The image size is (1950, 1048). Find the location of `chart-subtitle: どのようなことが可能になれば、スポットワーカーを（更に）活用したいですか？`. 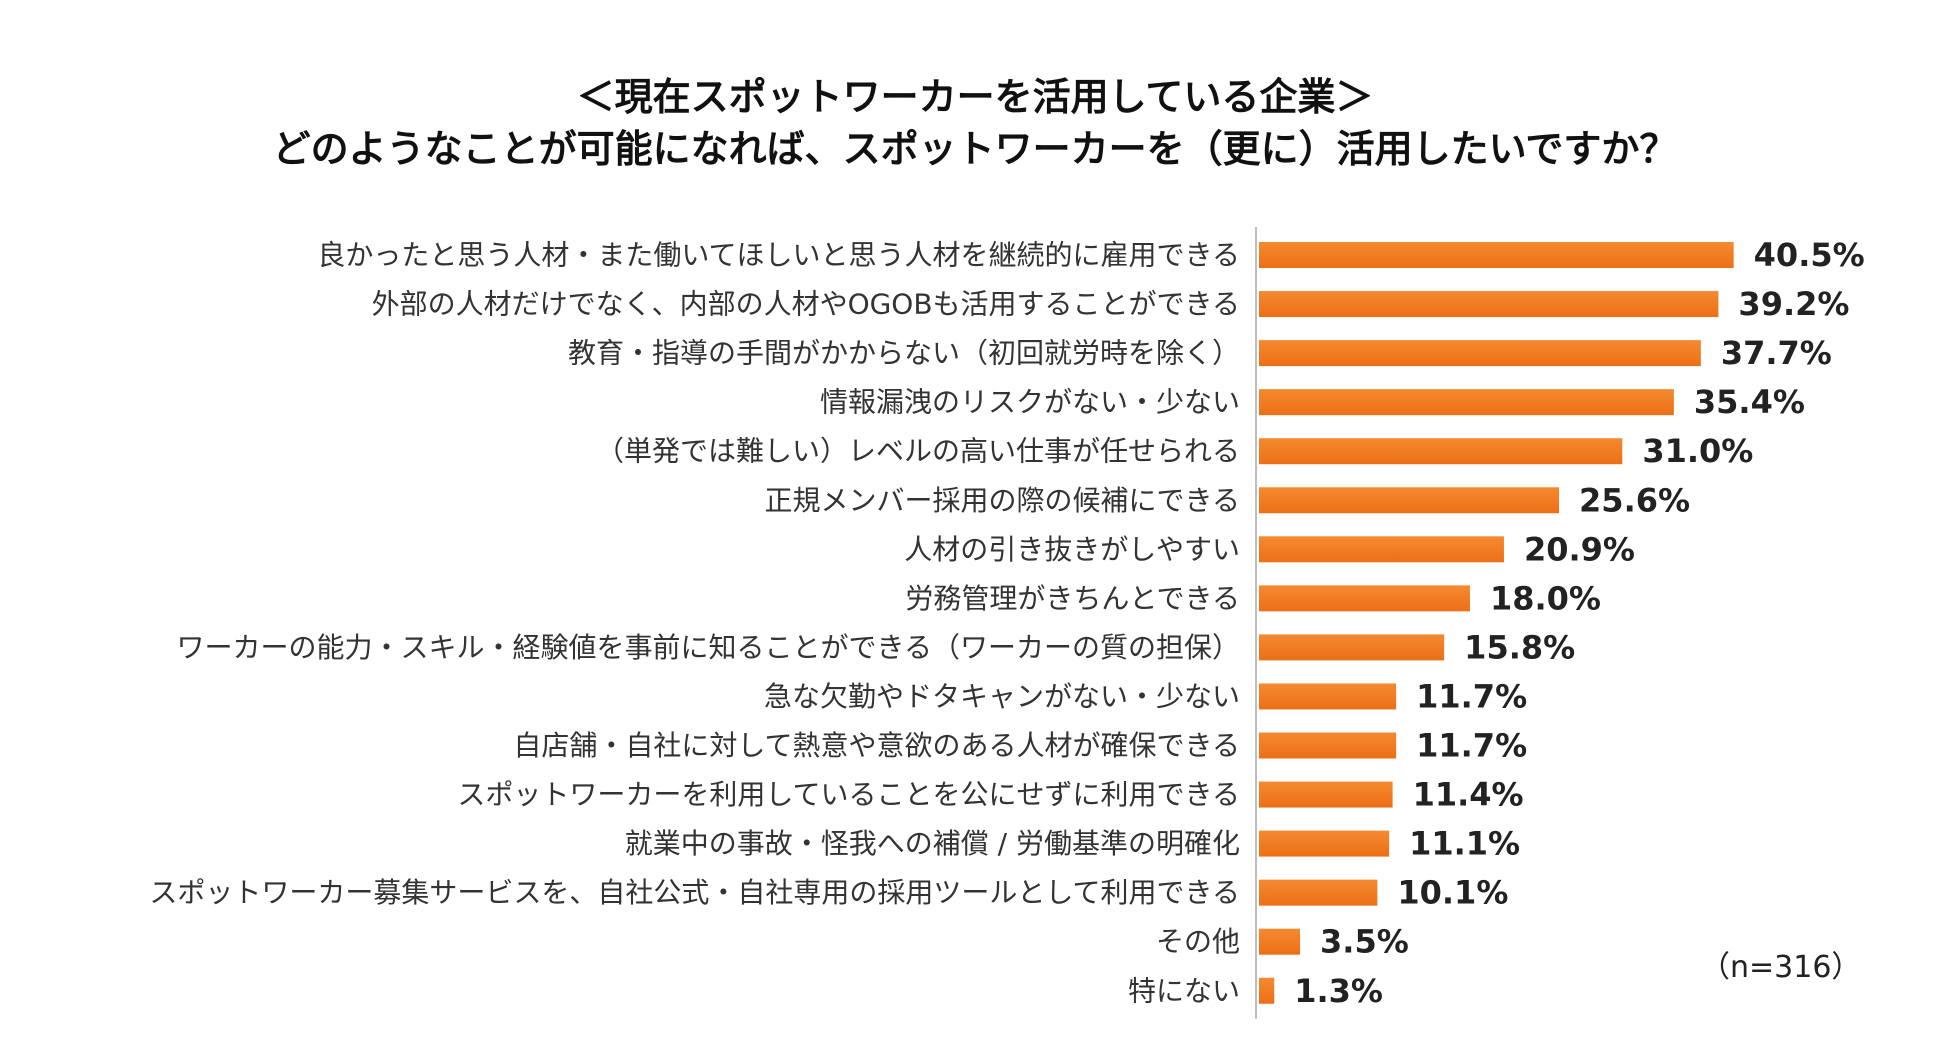

chart-subtitle: どのようなことが可能になれば、スポットワーカーを（更に）活用したいですか？ is located at coordinates (975, 149).